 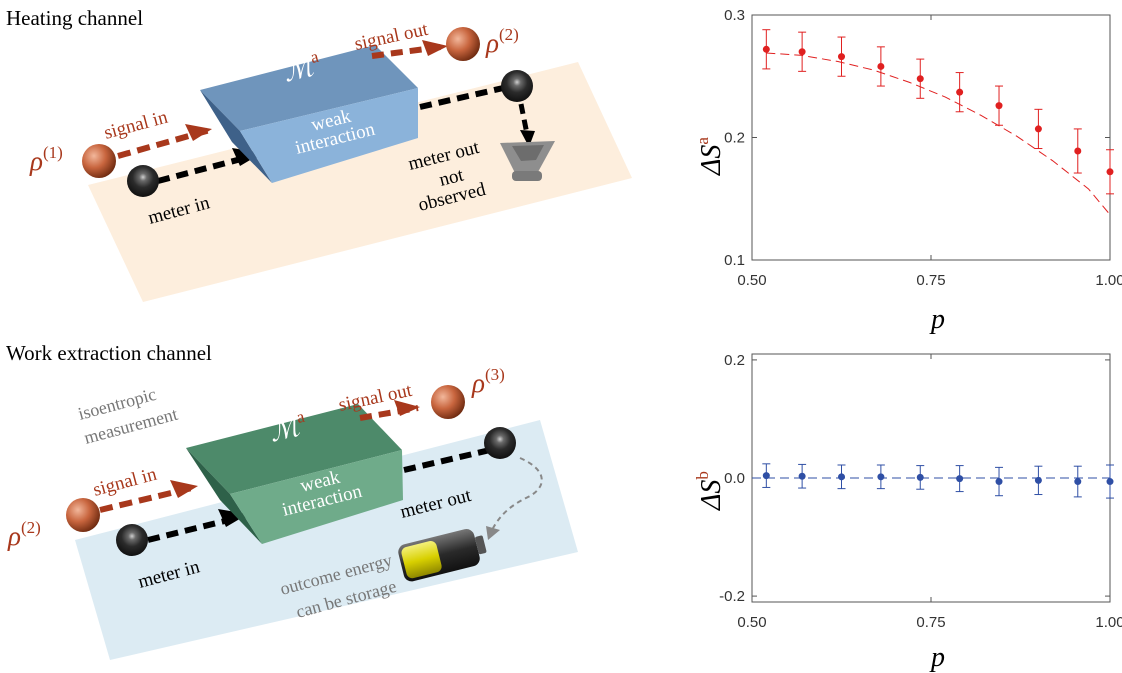 I want to click on work-rho-out: ρ(3), so click(x=488, y=381).